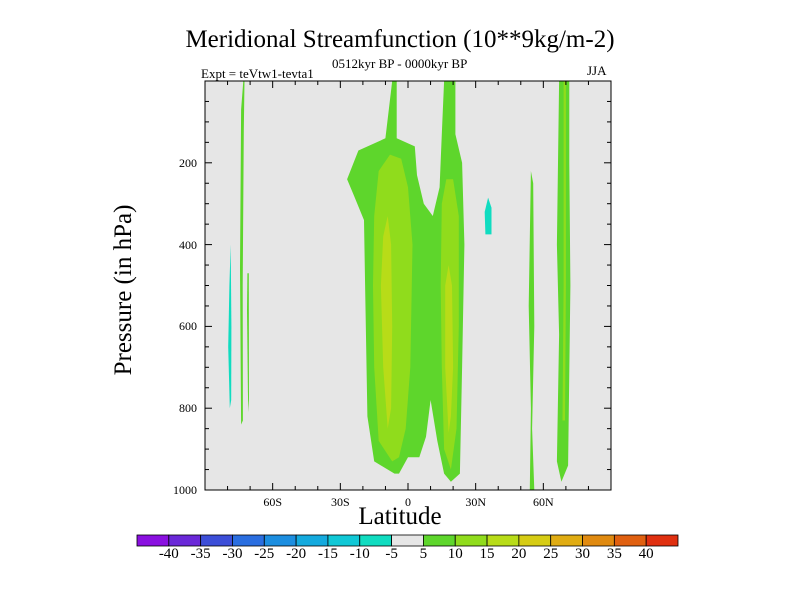 This screenshot has height=600, width=800. I want to click on y-tick-label: 1000, so click(185, 490).